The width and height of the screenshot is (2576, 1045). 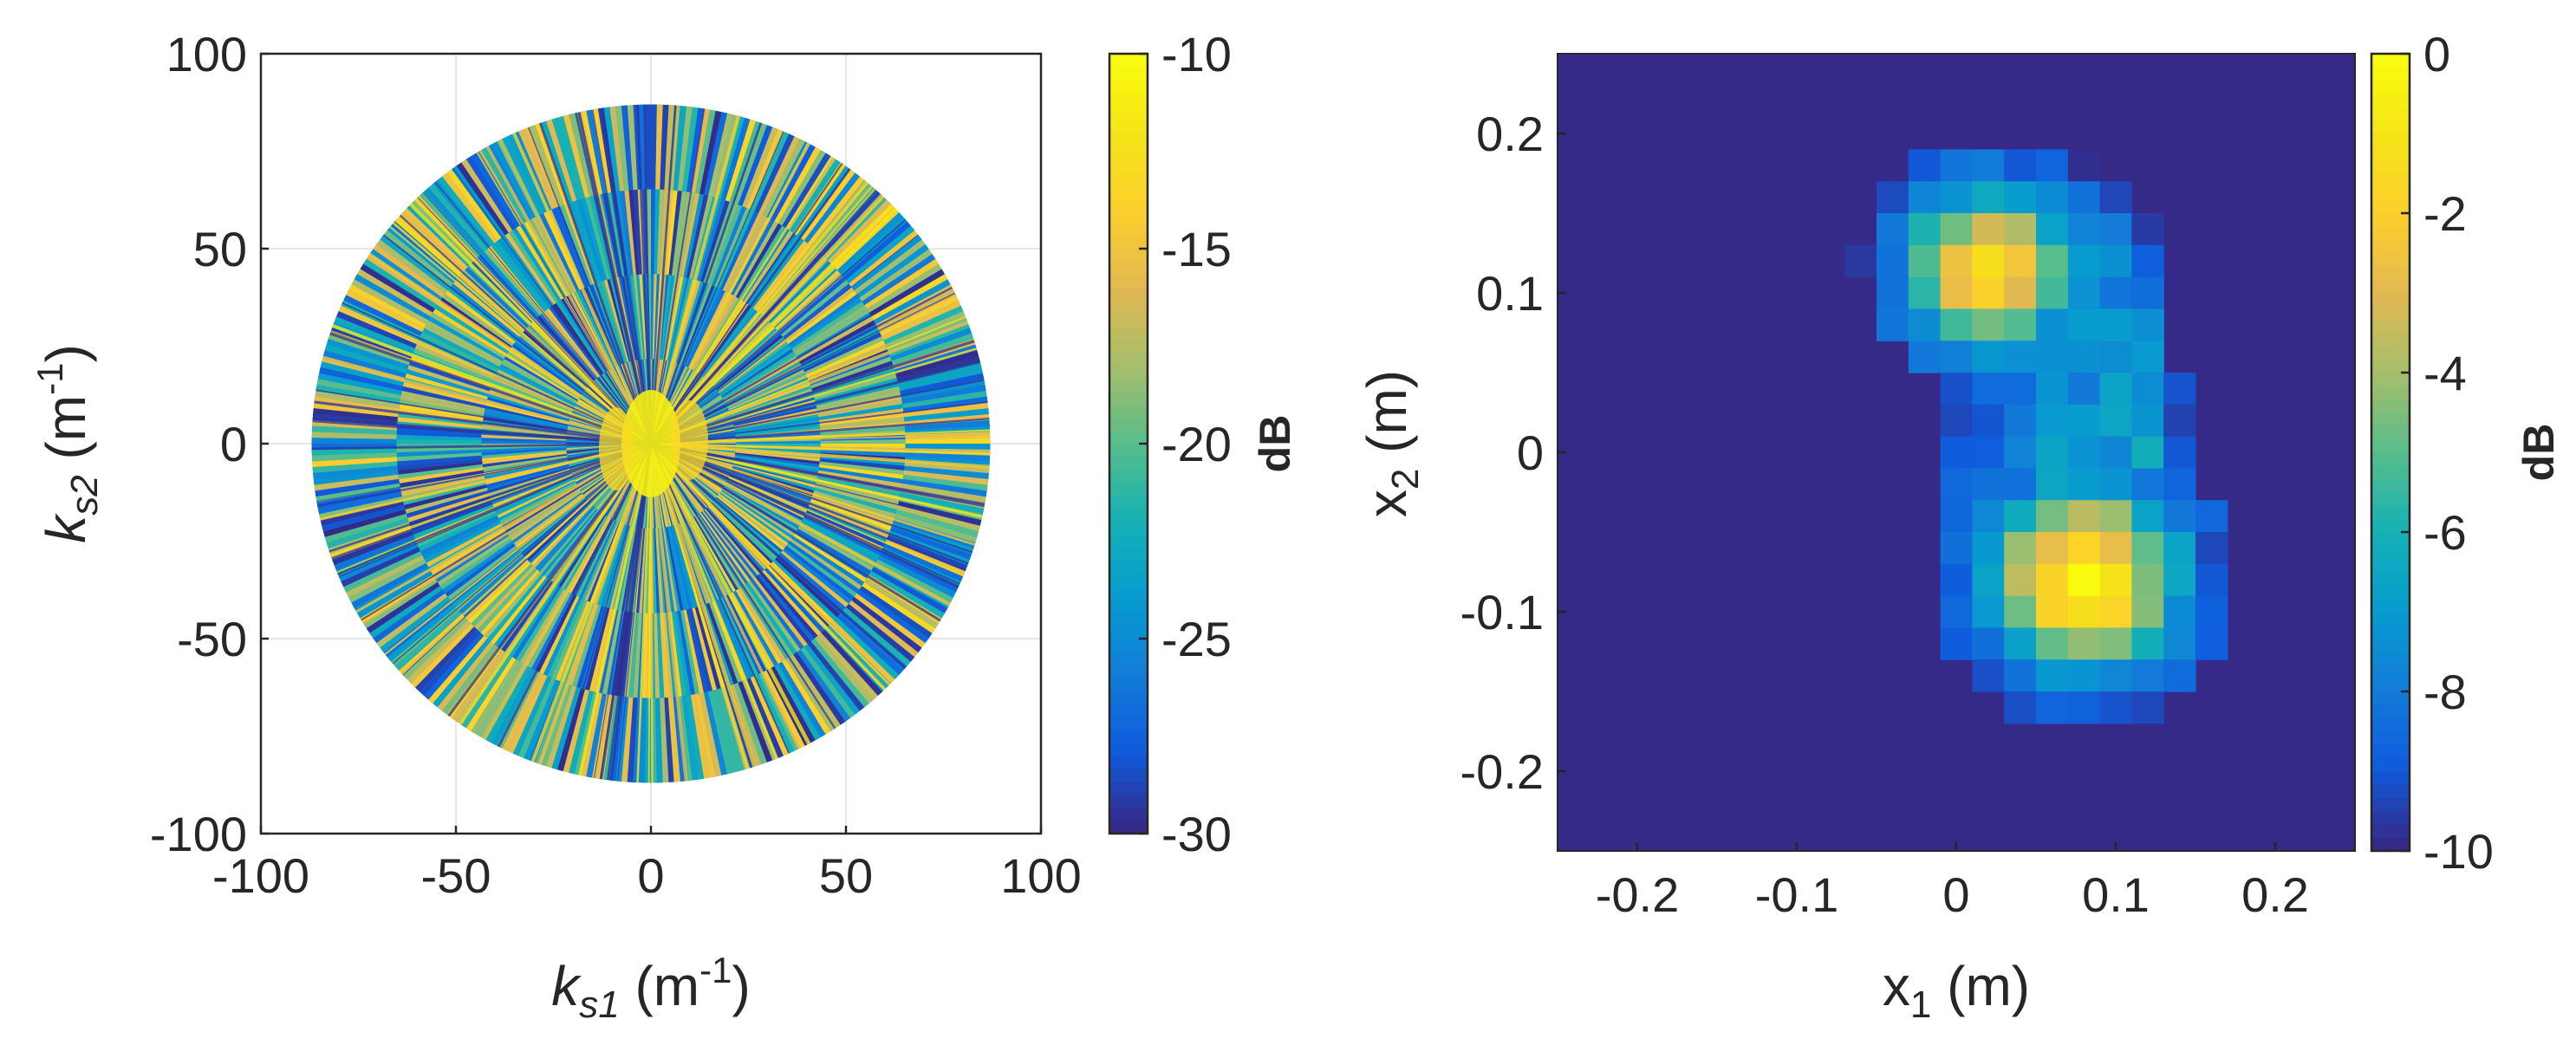 I want to click on right-x-tick-label: -0.1, so click(x=1797, y=894).